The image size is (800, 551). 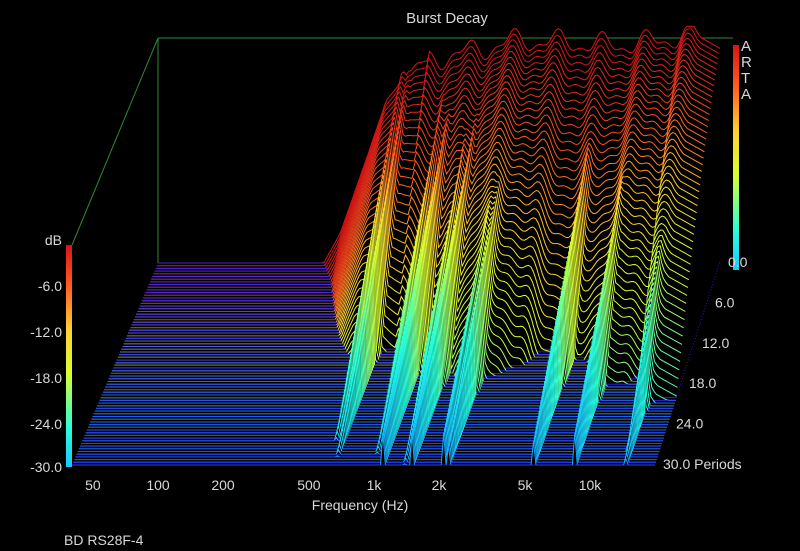 I want to click on x-tick-label: 500, so click(x=309, y=485).